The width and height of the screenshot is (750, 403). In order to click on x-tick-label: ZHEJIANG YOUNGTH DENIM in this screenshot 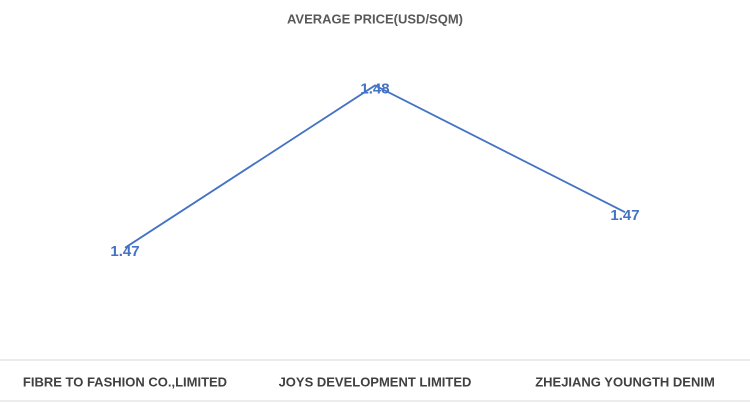, I will do `click(625, 381)`.